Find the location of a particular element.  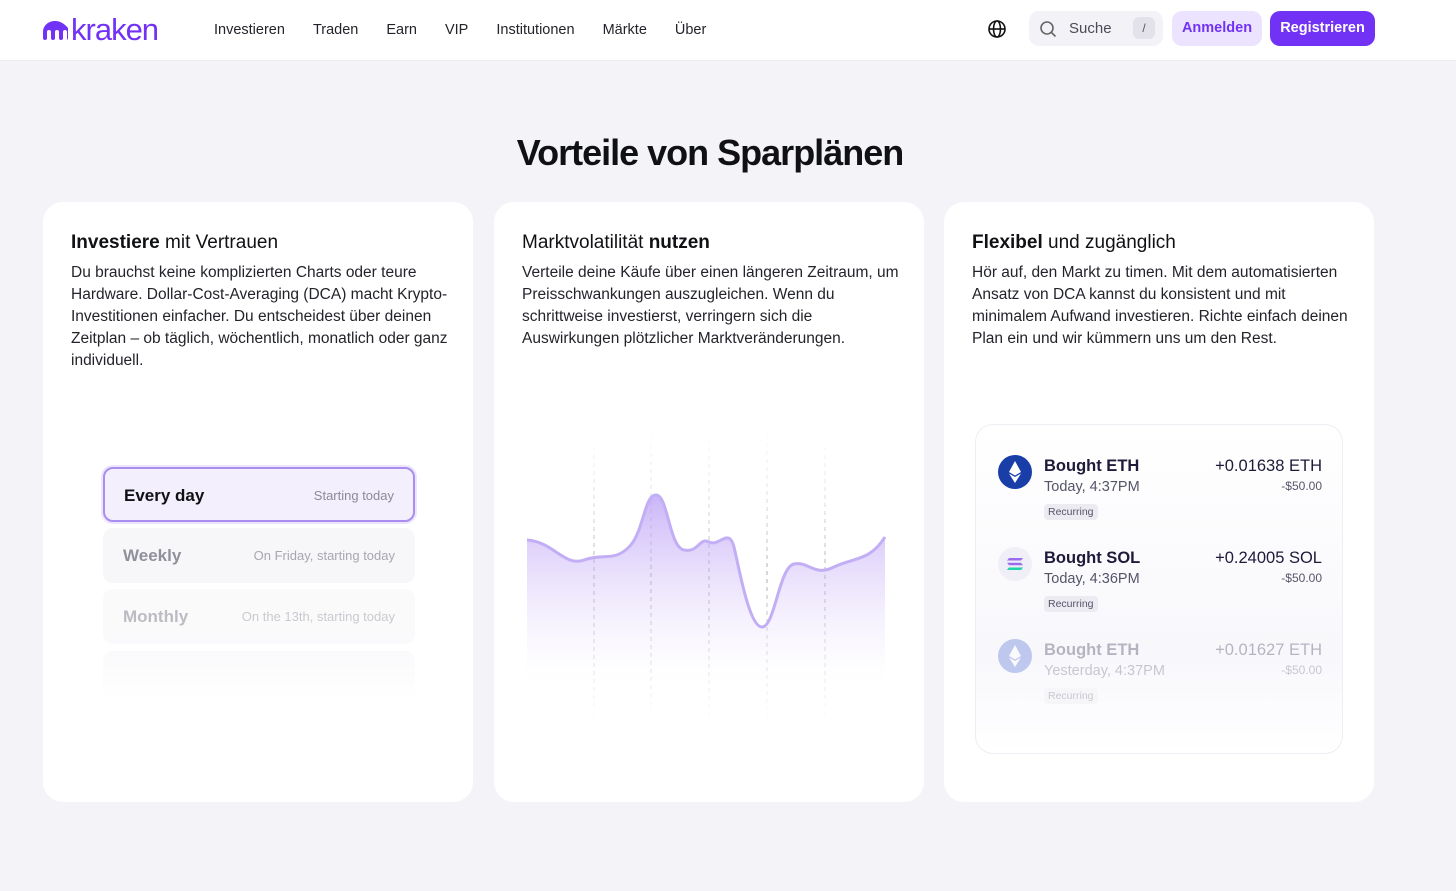

card-title: Investiere mit Vertrauen is located at coordinates (174, 243).